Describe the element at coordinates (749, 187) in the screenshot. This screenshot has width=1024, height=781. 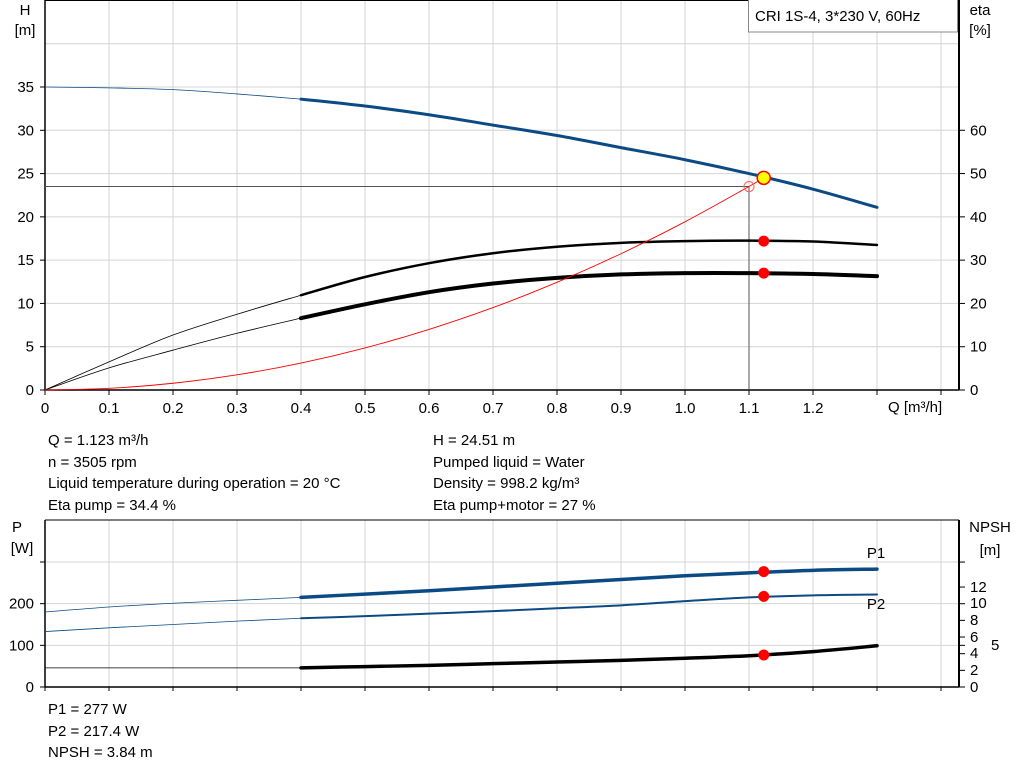
I see `reference-point-marker` at that location.